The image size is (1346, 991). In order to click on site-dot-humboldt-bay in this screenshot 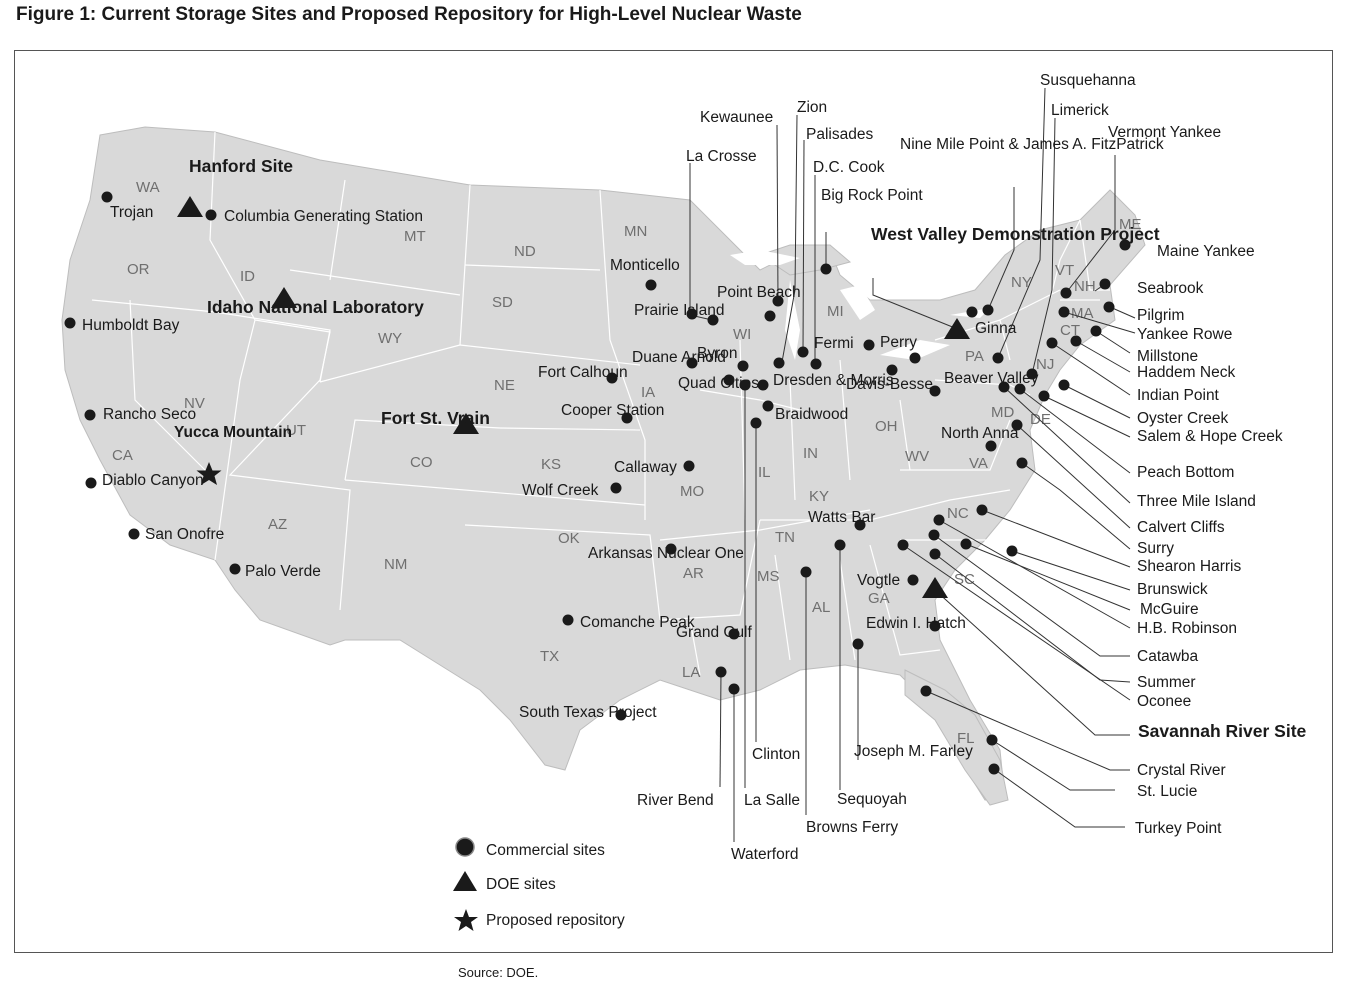, I will do `click(70, 323)`.